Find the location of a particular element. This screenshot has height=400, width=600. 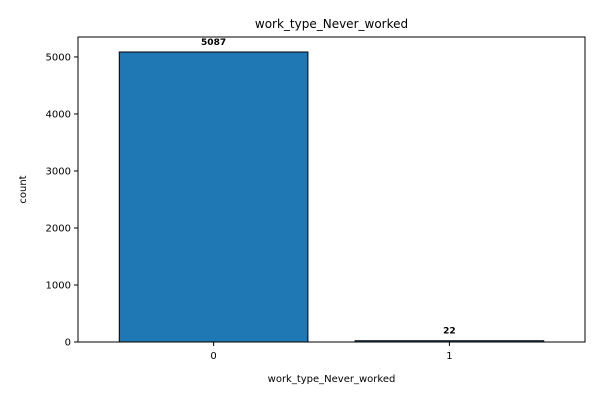

data-label-1: 22 is located at coordinates (449, 332).